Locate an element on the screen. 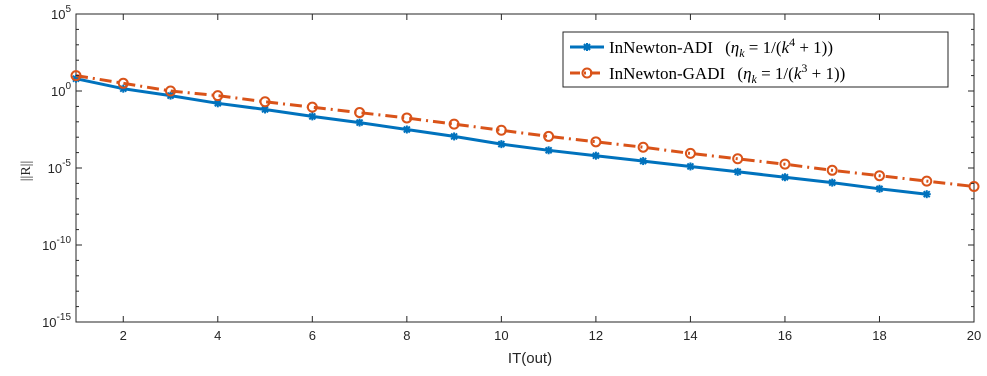 The image size is (987, 376). x-tick-label: 6 is located at coordinates (312, 335).